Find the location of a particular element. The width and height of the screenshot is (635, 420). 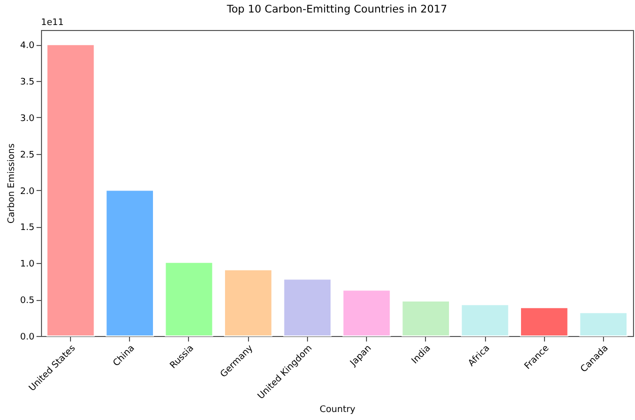

chart-title: Top 10 Carbon-Emitting Countries in 2017 is located at coordinates (337, 10).